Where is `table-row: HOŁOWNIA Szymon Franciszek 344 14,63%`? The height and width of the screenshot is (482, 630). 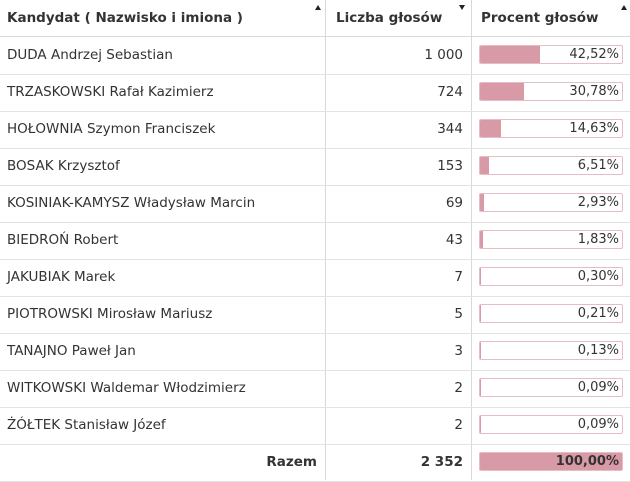
table-row: HOŁOWNIA Szymon Franciszek 344 14,63% is located at coordinates (315, 130).